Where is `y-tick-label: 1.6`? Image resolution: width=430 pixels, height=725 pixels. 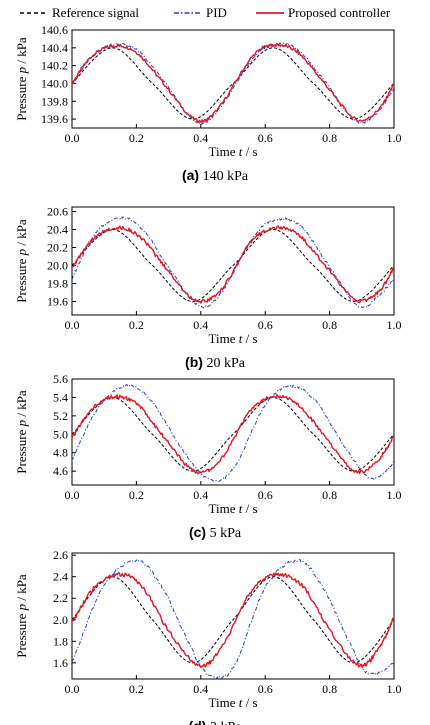 y-tick-label: 1.6 is located at coordinates (60, 663).